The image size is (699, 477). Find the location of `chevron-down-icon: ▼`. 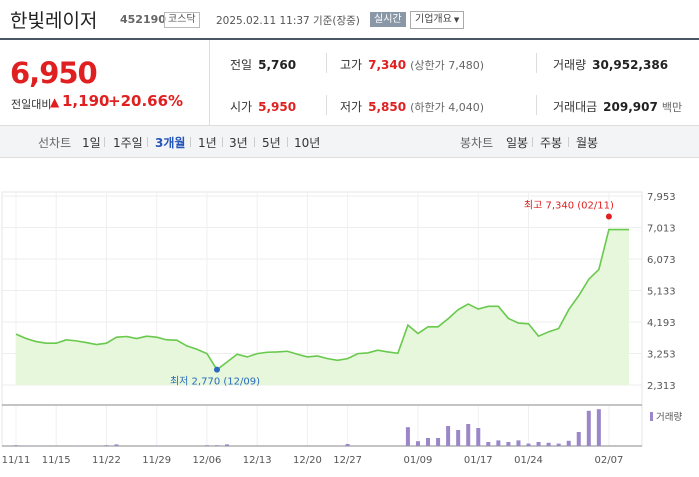

chevron-down-icon: ▼ is located at coordinates (456, 20).